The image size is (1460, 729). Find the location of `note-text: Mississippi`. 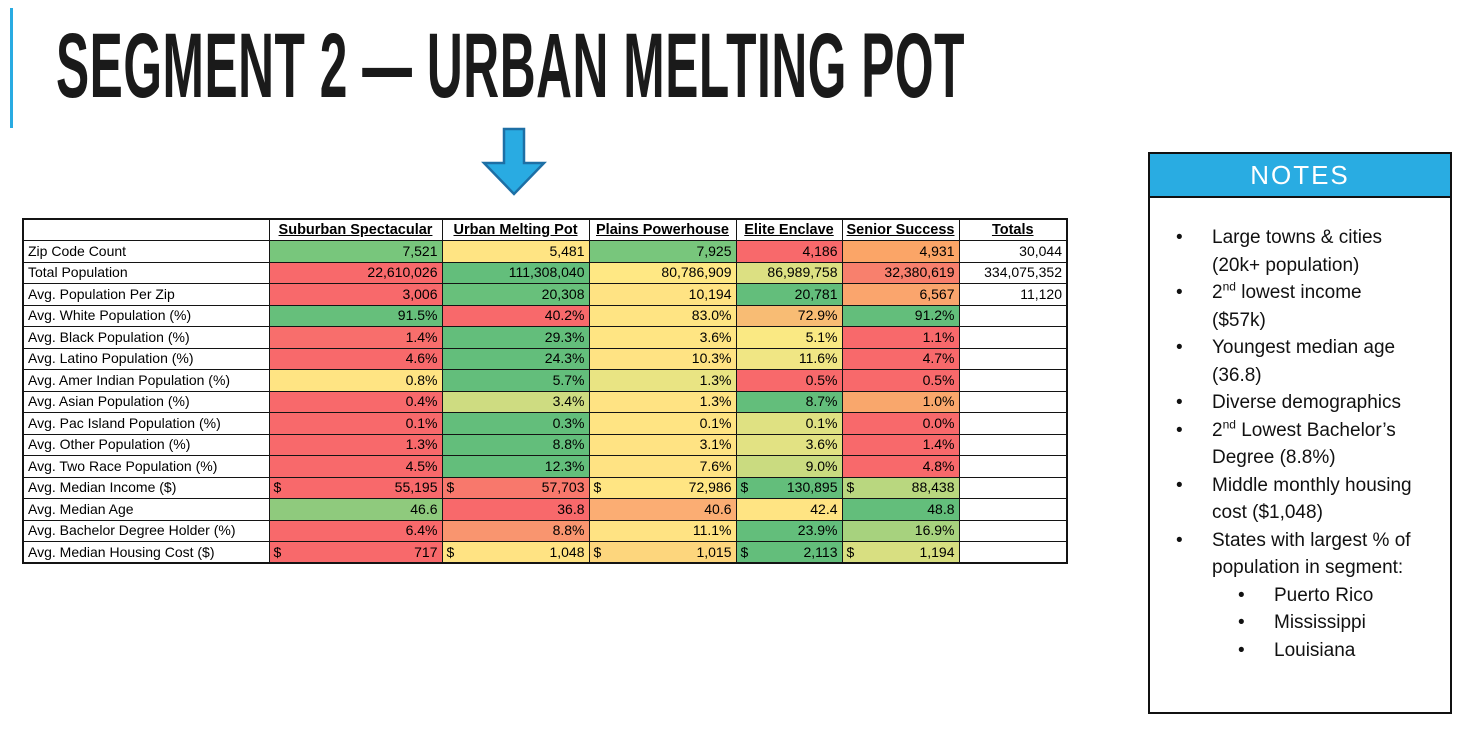

note-text: Mississippi is located at coordinates (1320, 622).